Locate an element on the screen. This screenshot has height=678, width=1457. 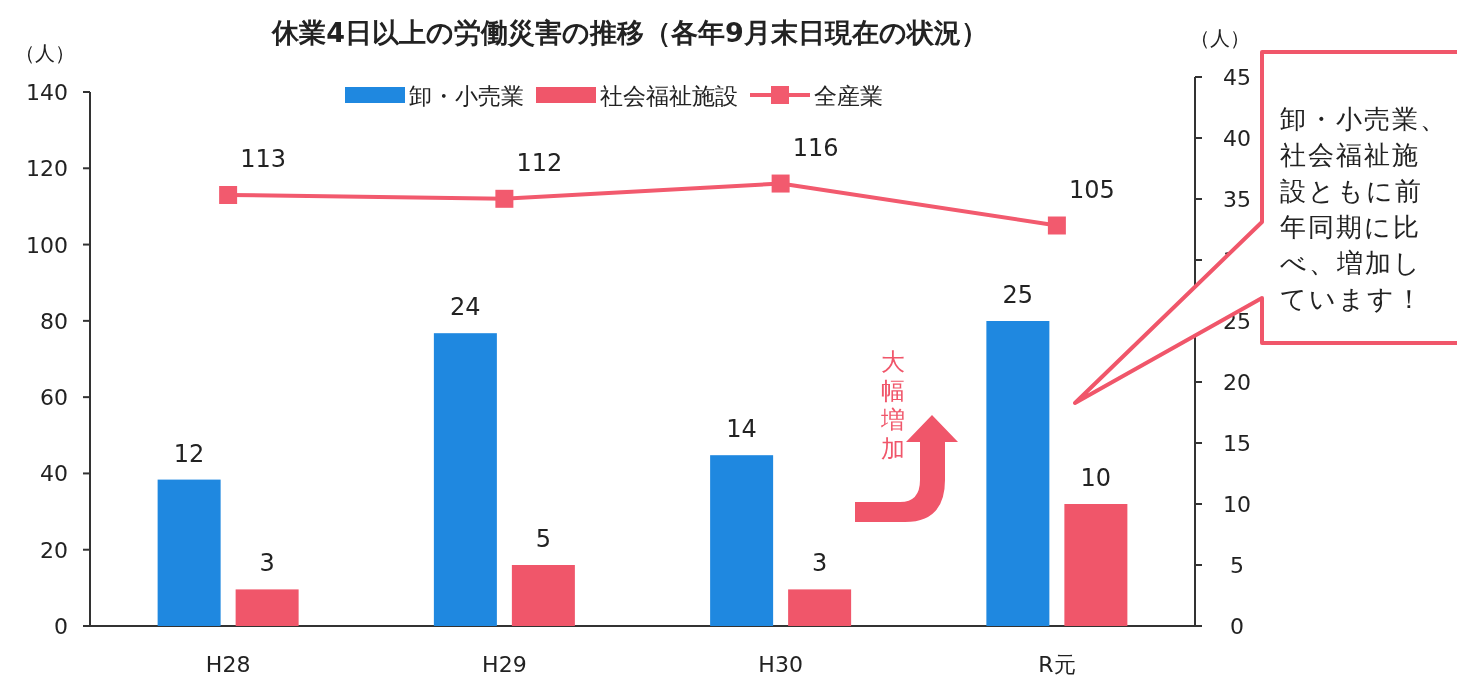
data-label: 113 is located at coordinates (263, 158).